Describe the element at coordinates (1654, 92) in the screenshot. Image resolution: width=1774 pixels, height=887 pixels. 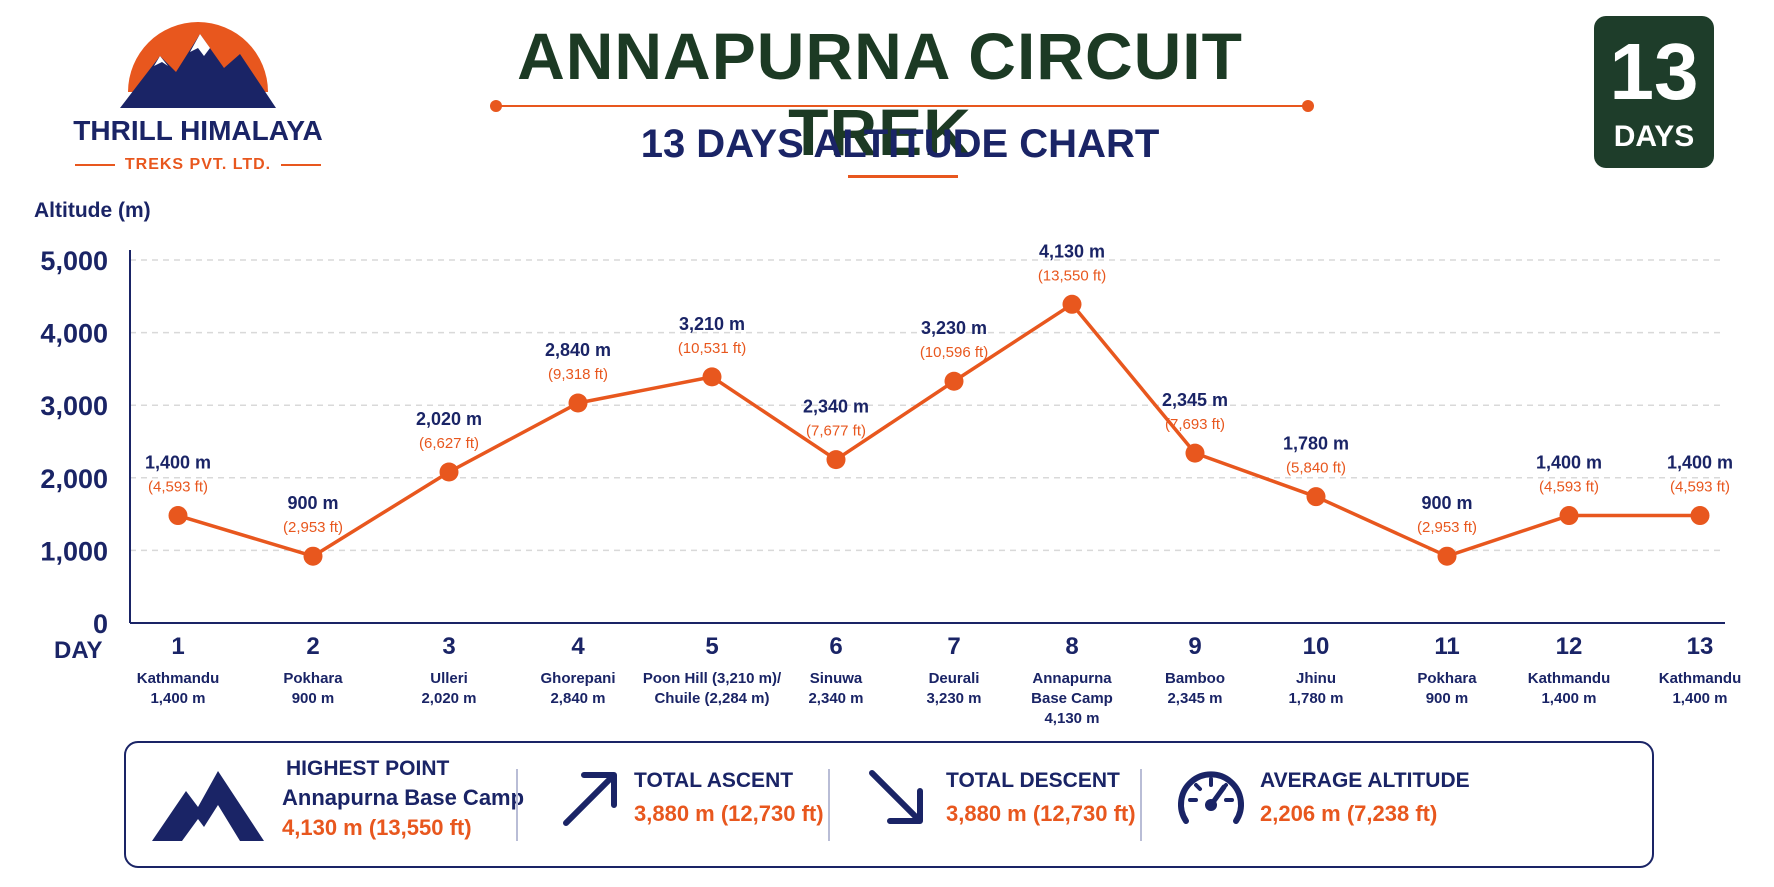
I see `days-badge: 13 DAYS` at that location.